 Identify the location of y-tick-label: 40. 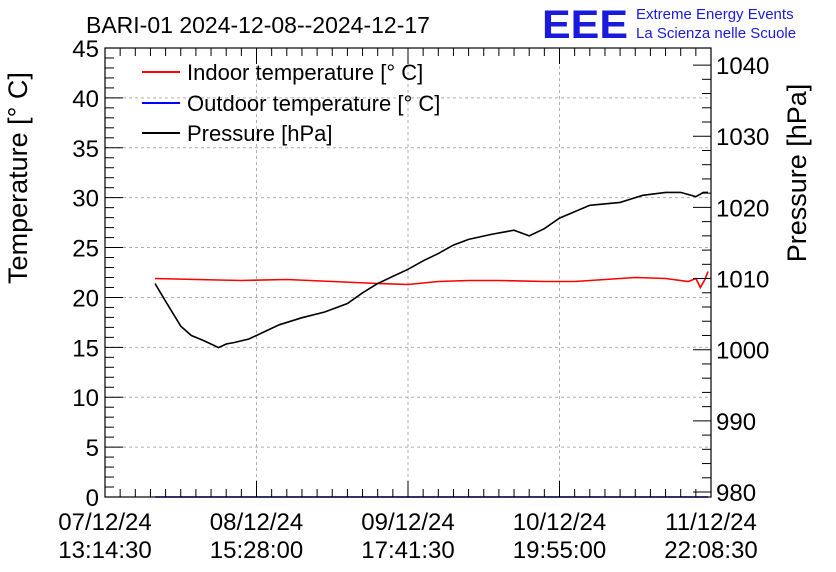
(85, 99).